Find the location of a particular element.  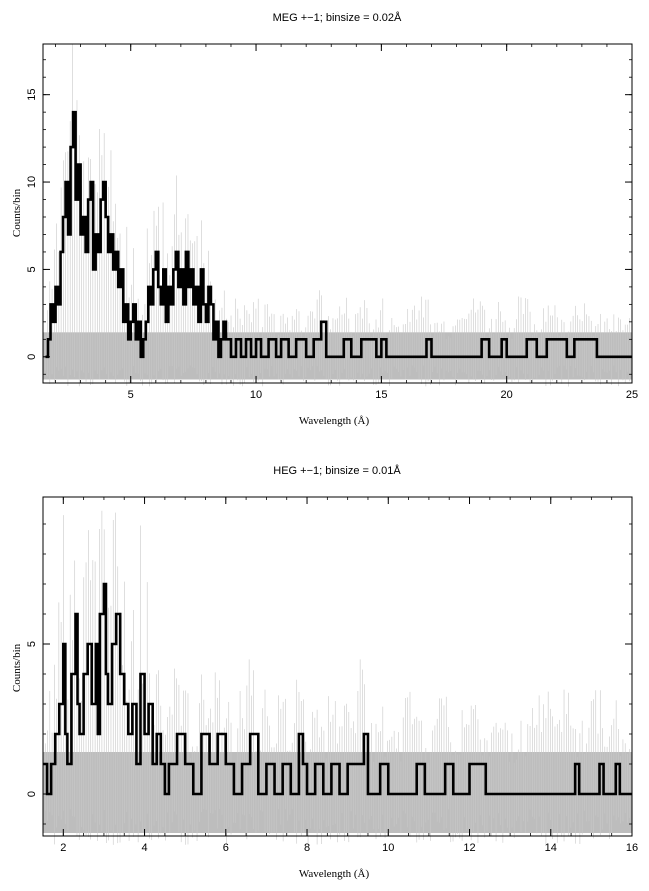

y-tick-label: 15 is located at coordinates (32, 95).